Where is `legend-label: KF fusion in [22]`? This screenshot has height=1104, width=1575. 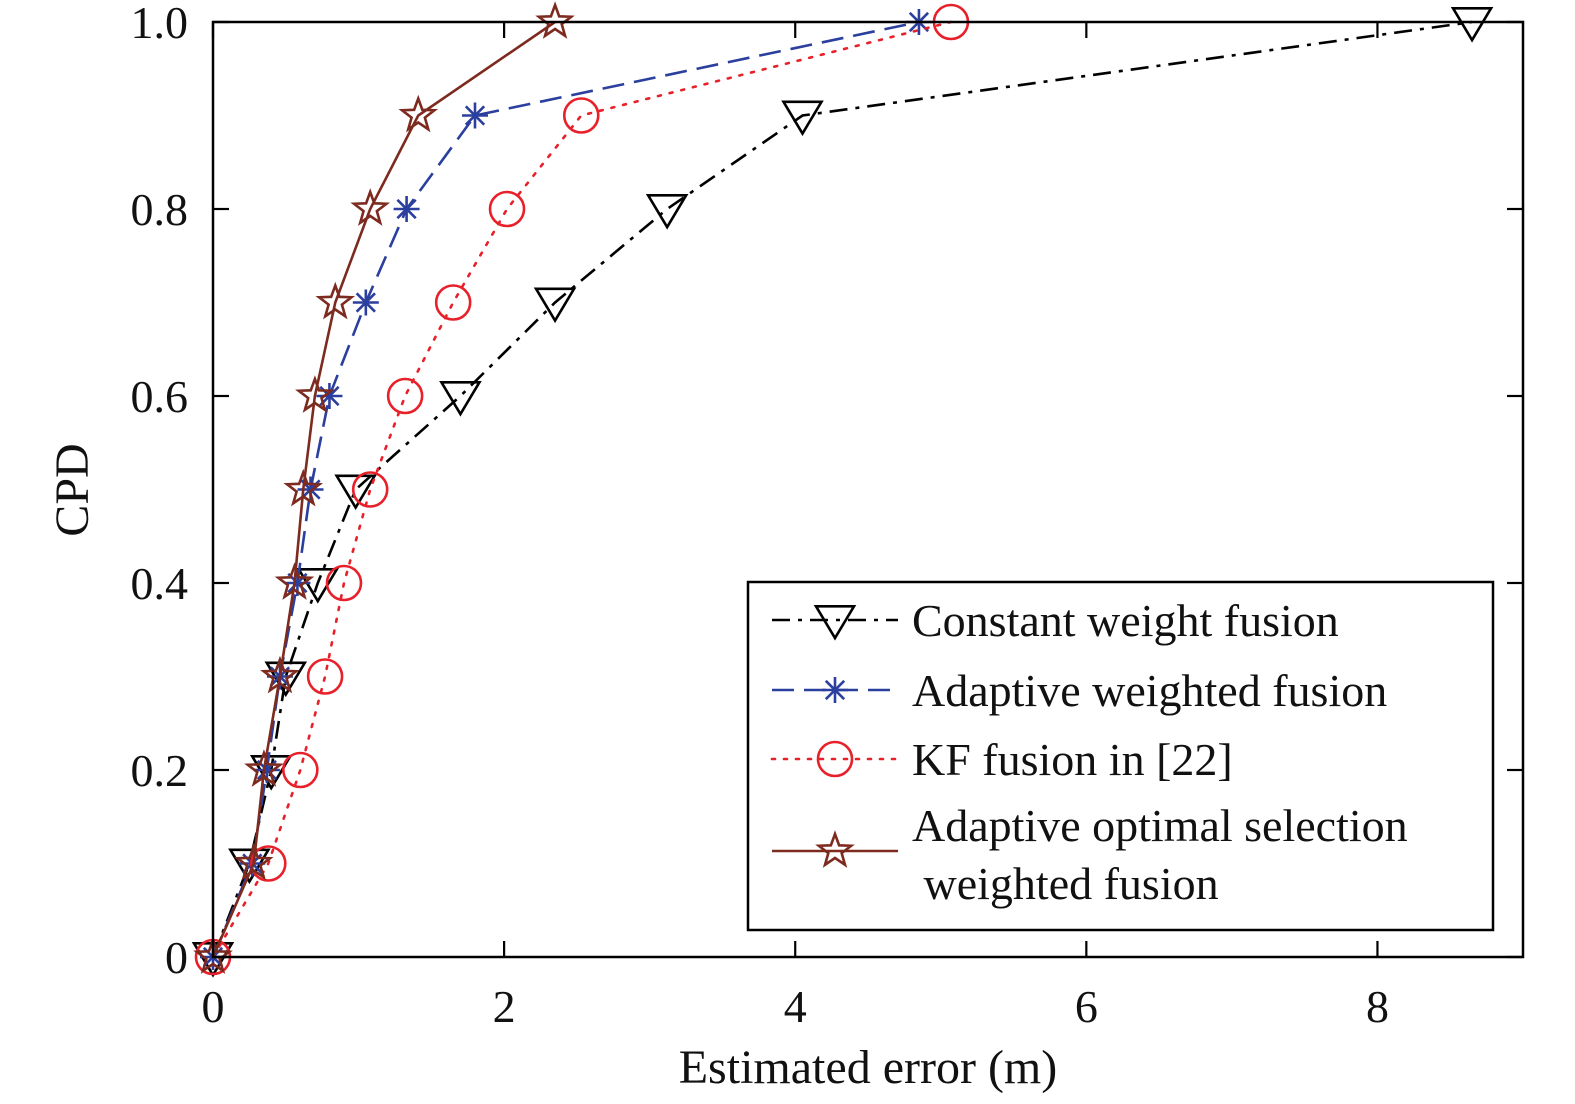
legend-label: KF fusion in [22] is located at coordinates (1072, 759).